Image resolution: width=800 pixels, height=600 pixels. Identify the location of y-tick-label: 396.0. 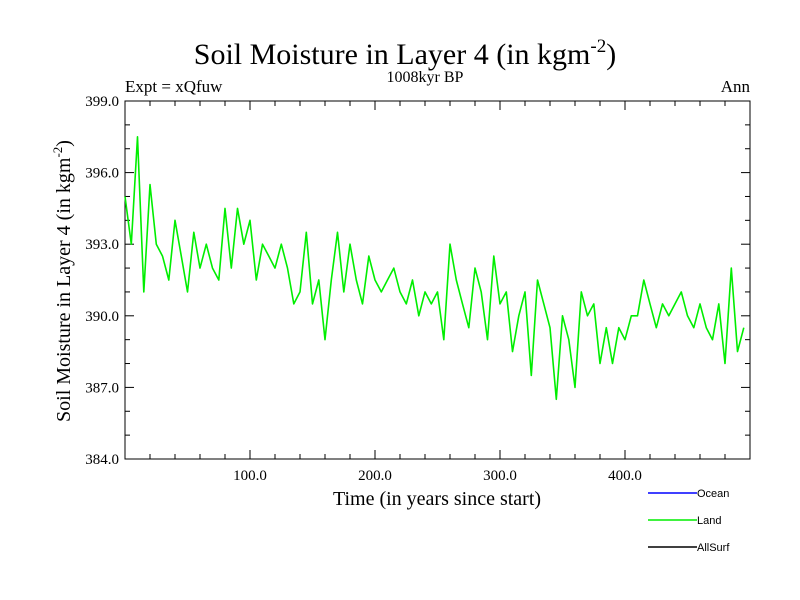
(102, 174).